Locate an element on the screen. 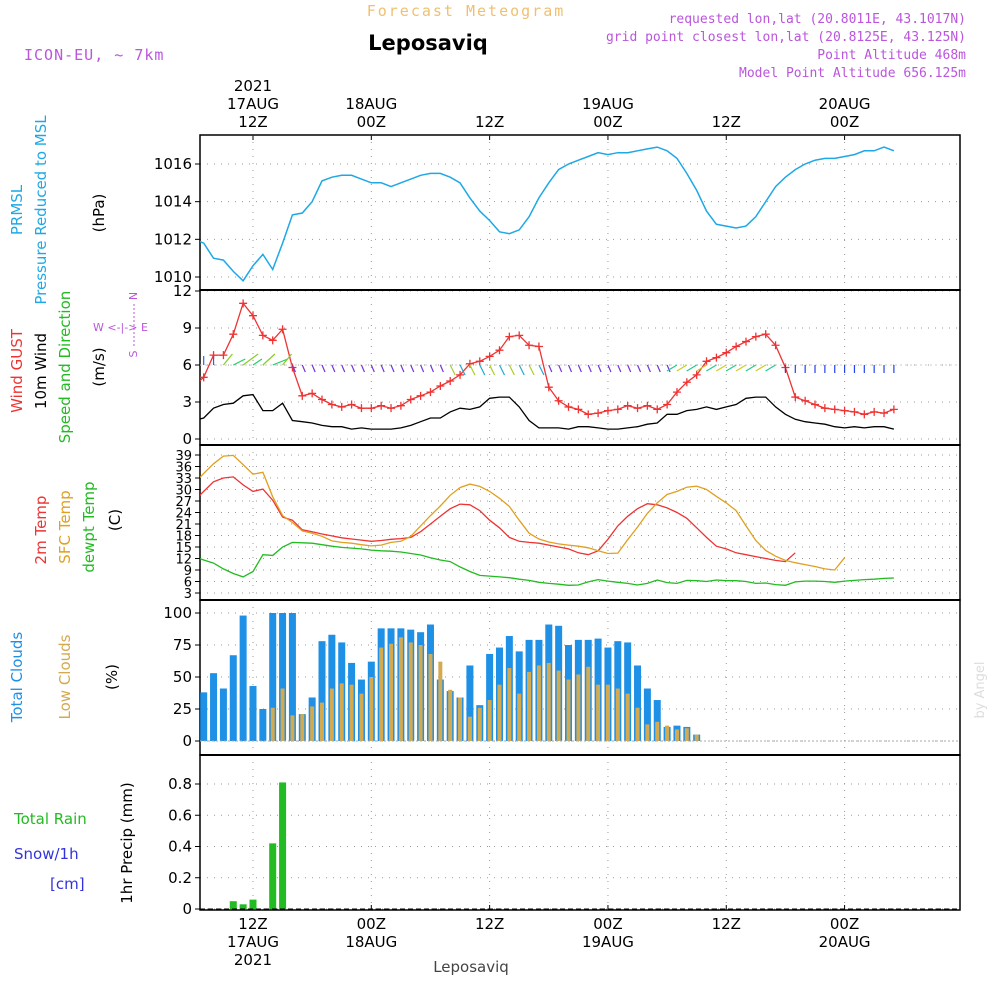 This screenshot has height=1000, width=1000. ytick-label: 39 is located at coordinates (183, 456).